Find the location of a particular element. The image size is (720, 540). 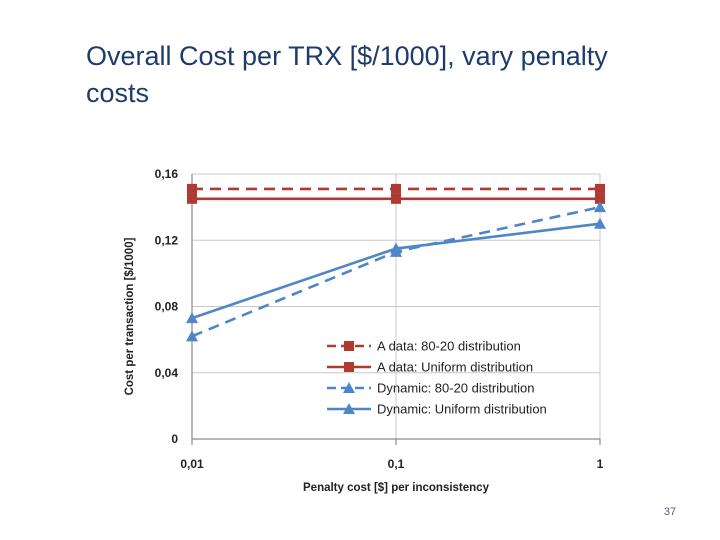

y-tick-label: 0,04 is located at coordinates (167, 373).